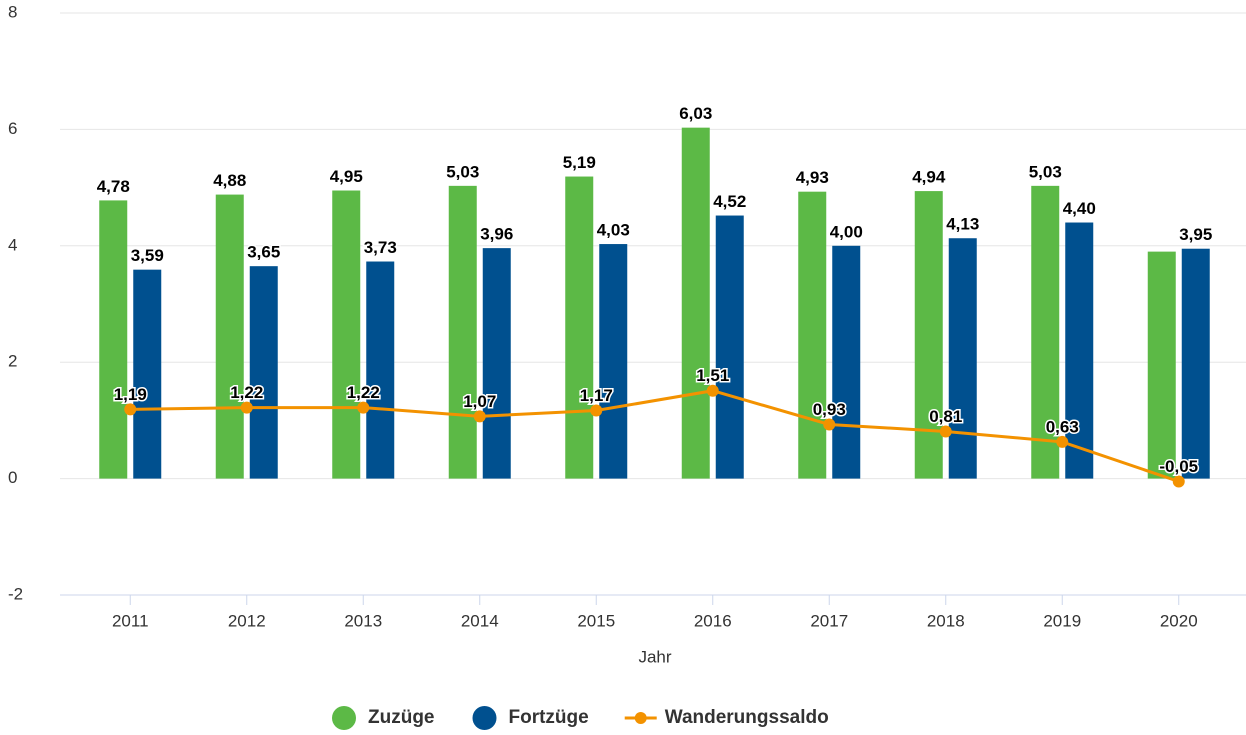 The image size is (1246, 735). Describe the element at coordinates (962, 224) in the screenshot. I see `value-label: 4,13` at that location.